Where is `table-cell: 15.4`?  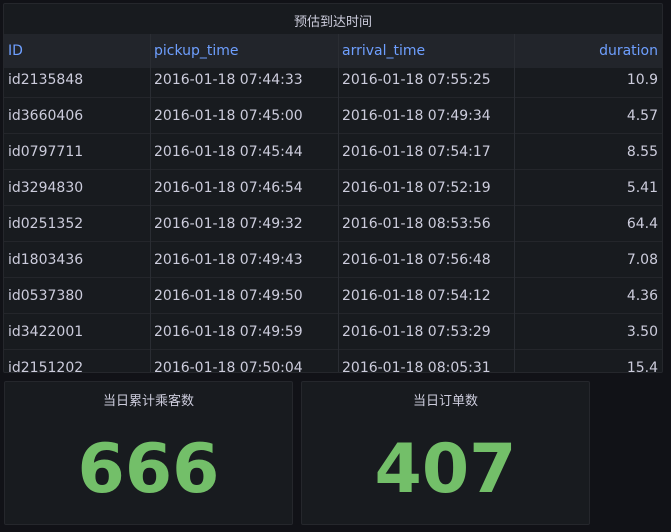
table-cell: 15.4 is located at coordinates (642, 366).